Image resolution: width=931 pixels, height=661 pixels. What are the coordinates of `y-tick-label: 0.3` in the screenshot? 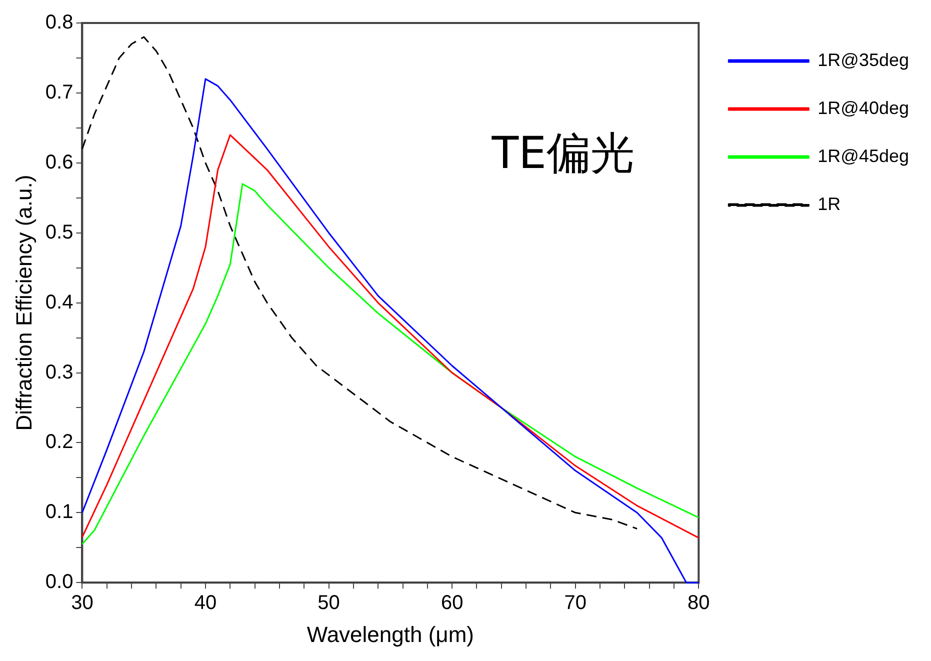 It's located at (59, 372).